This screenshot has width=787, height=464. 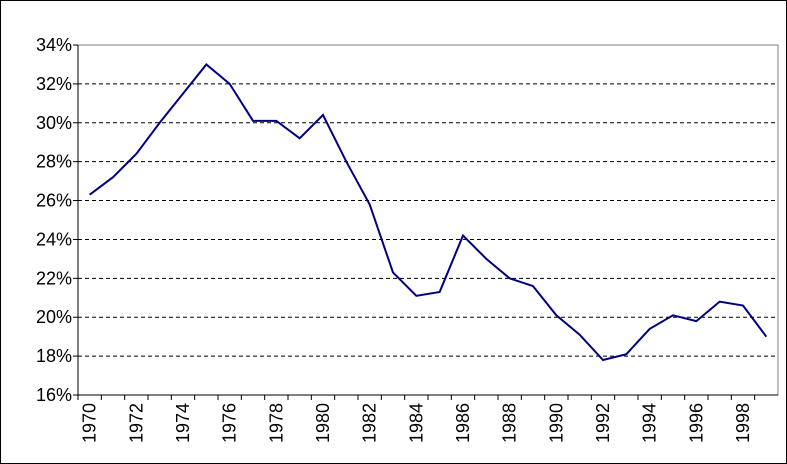 I want to click on y-tick-label: 24%, so click(x=54, y=239).